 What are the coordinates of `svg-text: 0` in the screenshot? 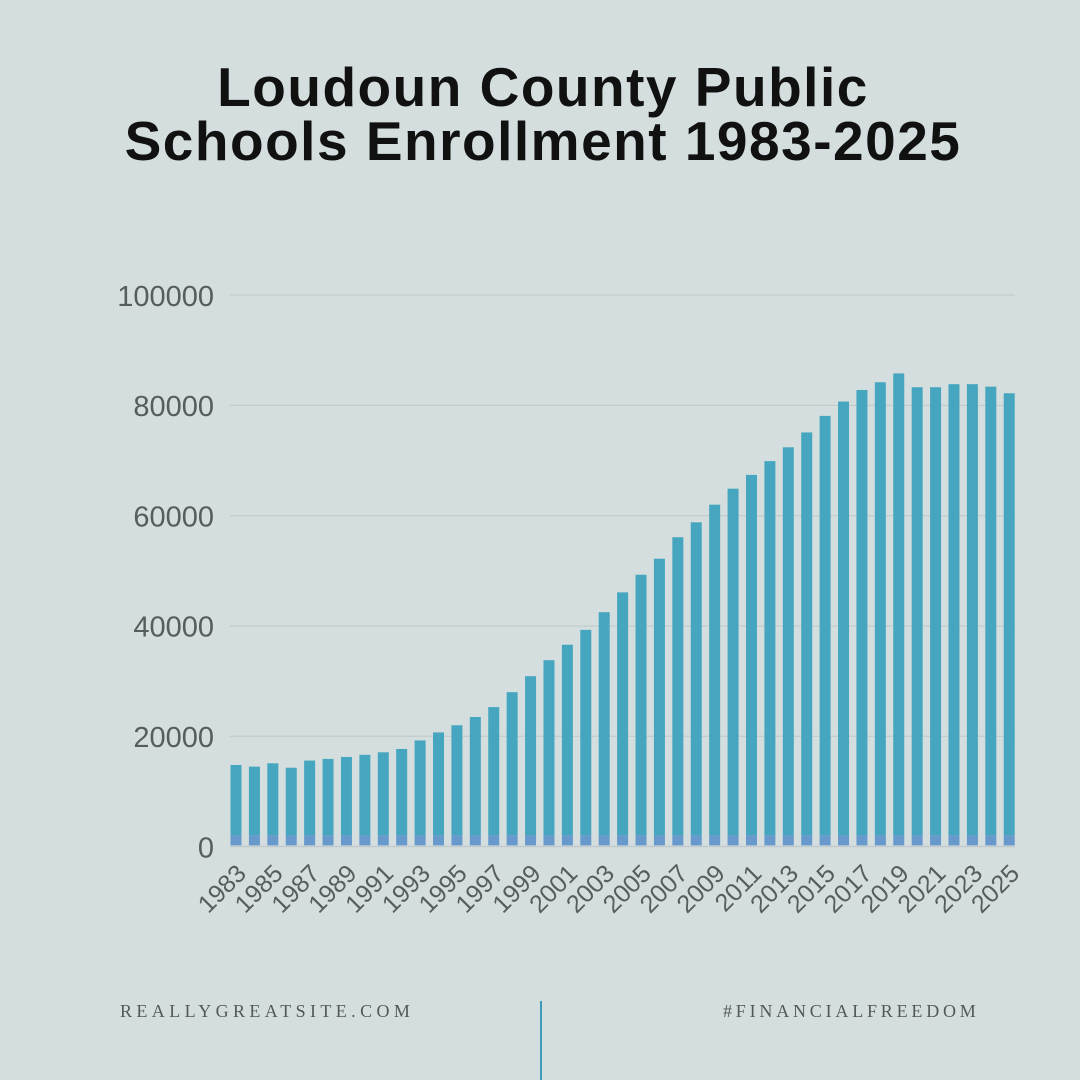 It's located at (206, 848).